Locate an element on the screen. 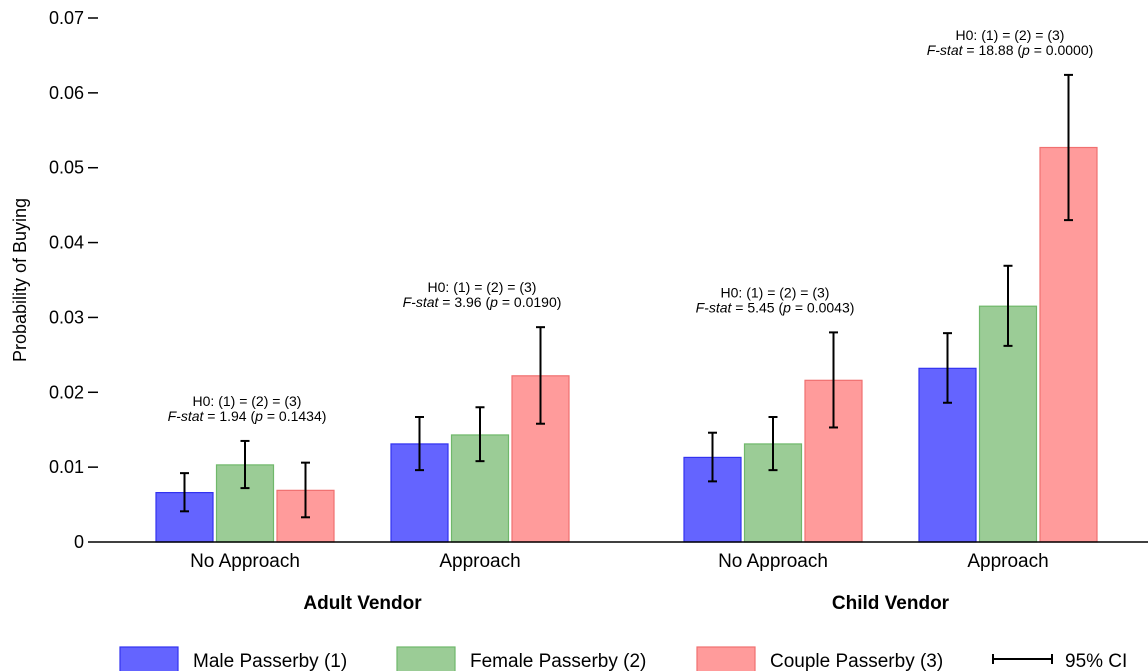 The height and width of the screenshot is (671, 1148). y-tick-label: 0.01 is located at coordinates (66, 467).